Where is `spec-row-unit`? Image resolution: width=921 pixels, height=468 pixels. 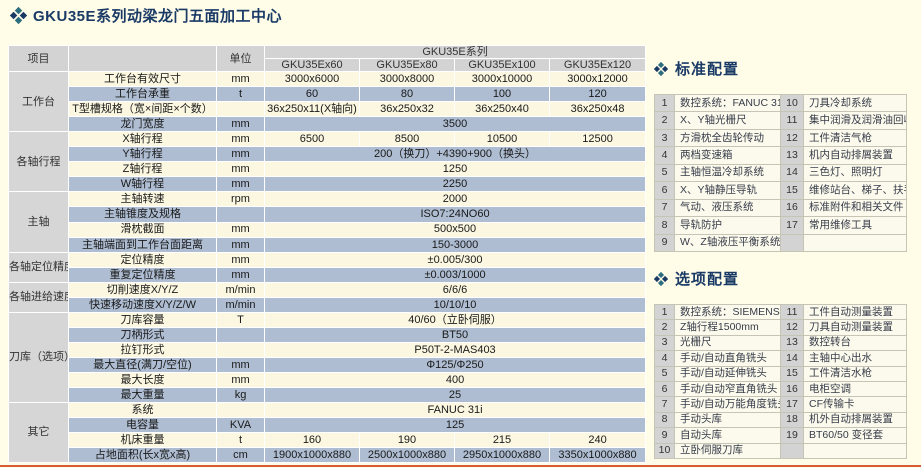 spec-row-unit is located at coordinates (240, 349).